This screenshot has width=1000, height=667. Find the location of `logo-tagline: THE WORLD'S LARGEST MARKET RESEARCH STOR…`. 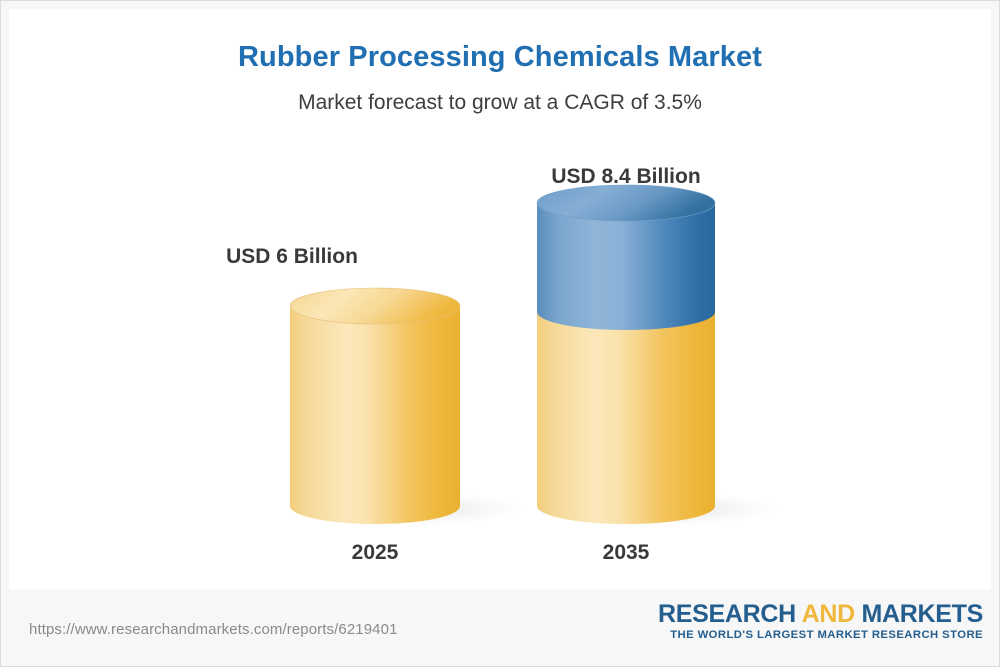

logo-tagline: THE WORLD'S LARGEST MARKET RESEARCH STOR… is located at coordinates (826, 635).